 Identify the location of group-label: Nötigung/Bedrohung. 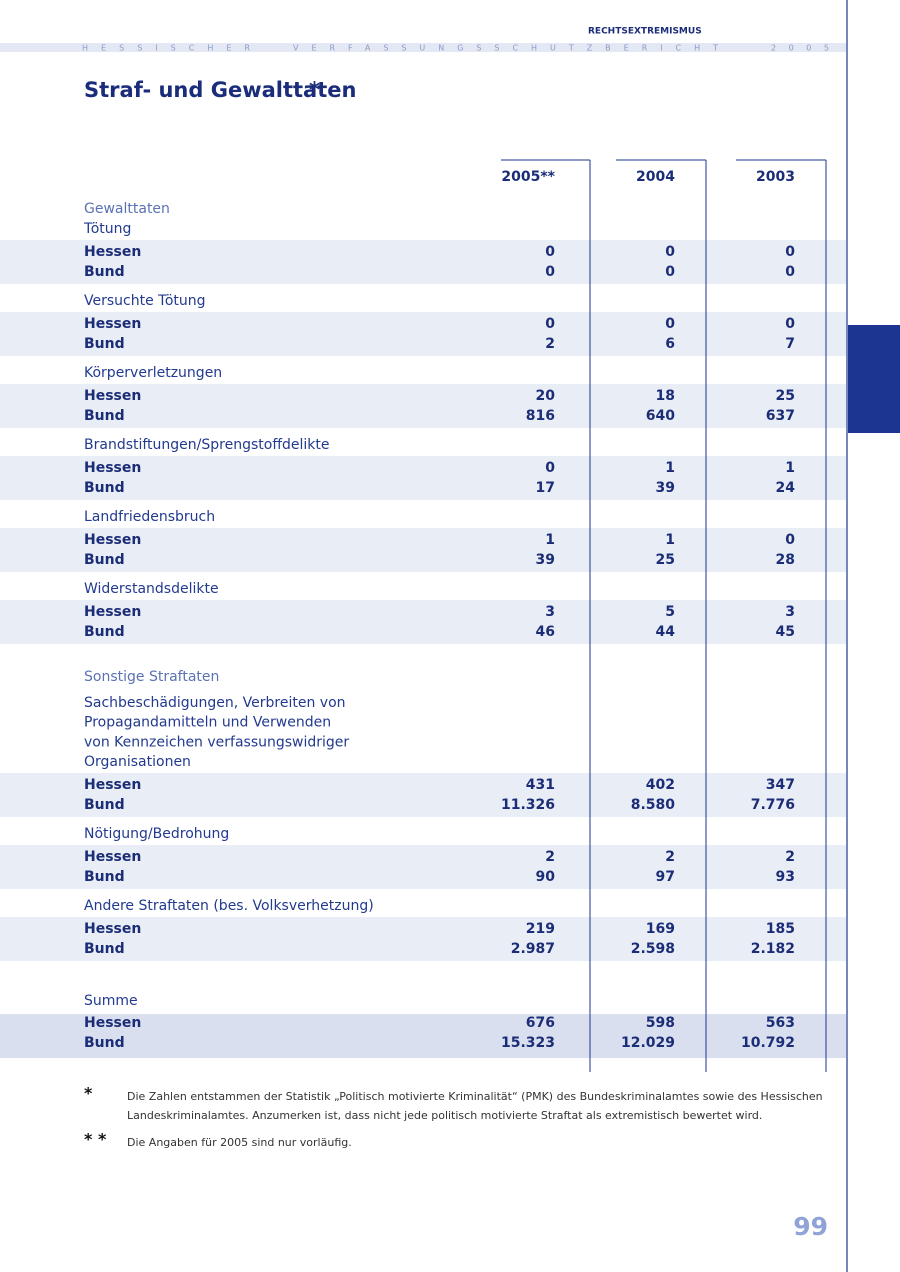
(156, 834).